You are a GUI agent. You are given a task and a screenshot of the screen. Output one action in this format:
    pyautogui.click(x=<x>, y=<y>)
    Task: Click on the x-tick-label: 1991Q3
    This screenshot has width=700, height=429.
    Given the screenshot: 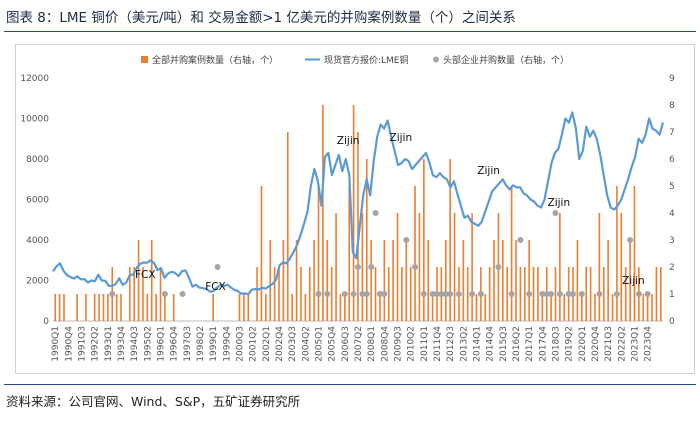 What is the action you would take?
    pyautogui.click(x=83, y=344)
    